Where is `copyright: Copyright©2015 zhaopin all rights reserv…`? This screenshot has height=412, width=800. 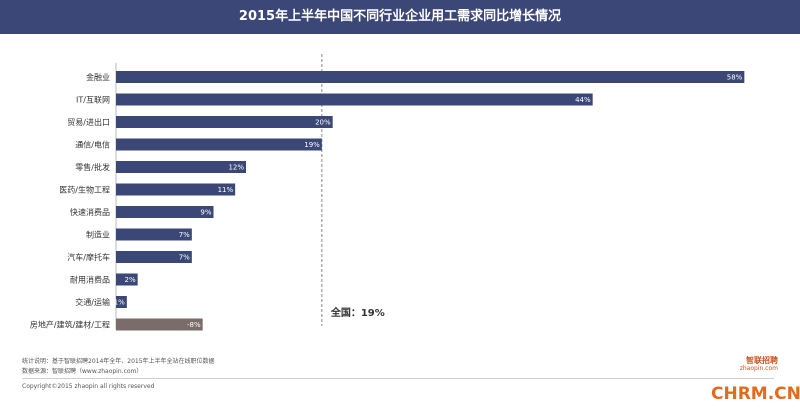 copyright: Copyright©2015 zhaopin all rights reserv… is located at coordinates (88, 386).